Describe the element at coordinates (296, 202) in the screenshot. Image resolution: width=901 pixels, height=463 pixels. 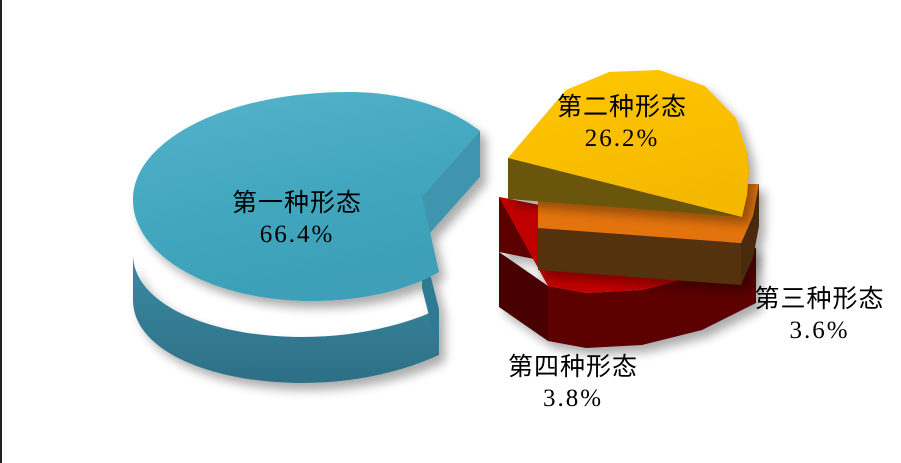
I see `pie-label-slice-1-name: 第一种形态` at that location.